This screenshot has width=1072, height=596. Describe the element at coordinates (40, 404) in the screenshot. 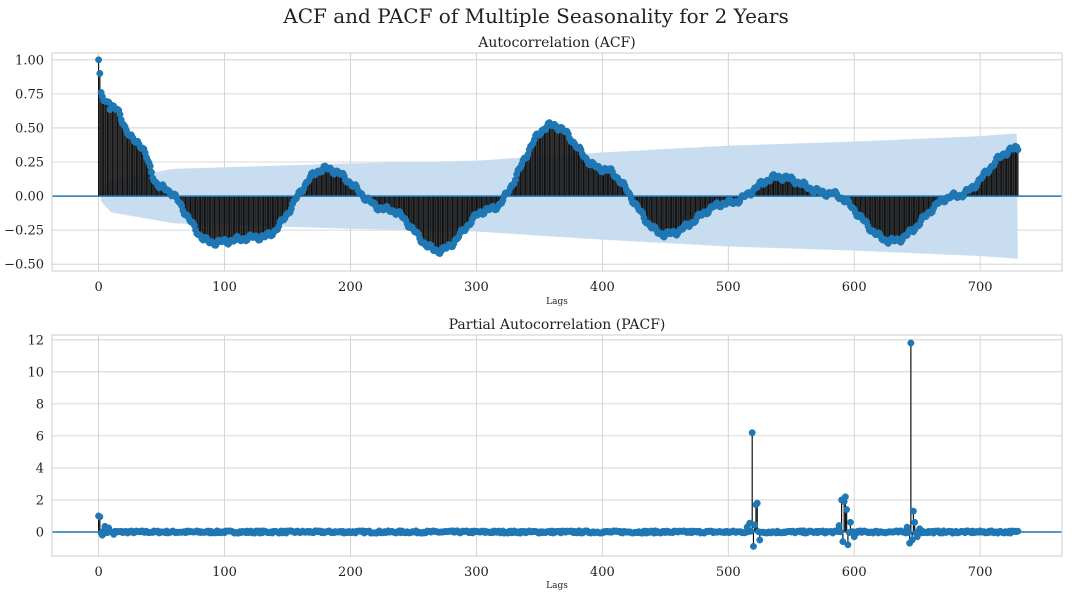

I see `y-tick-label: 8` at that location.